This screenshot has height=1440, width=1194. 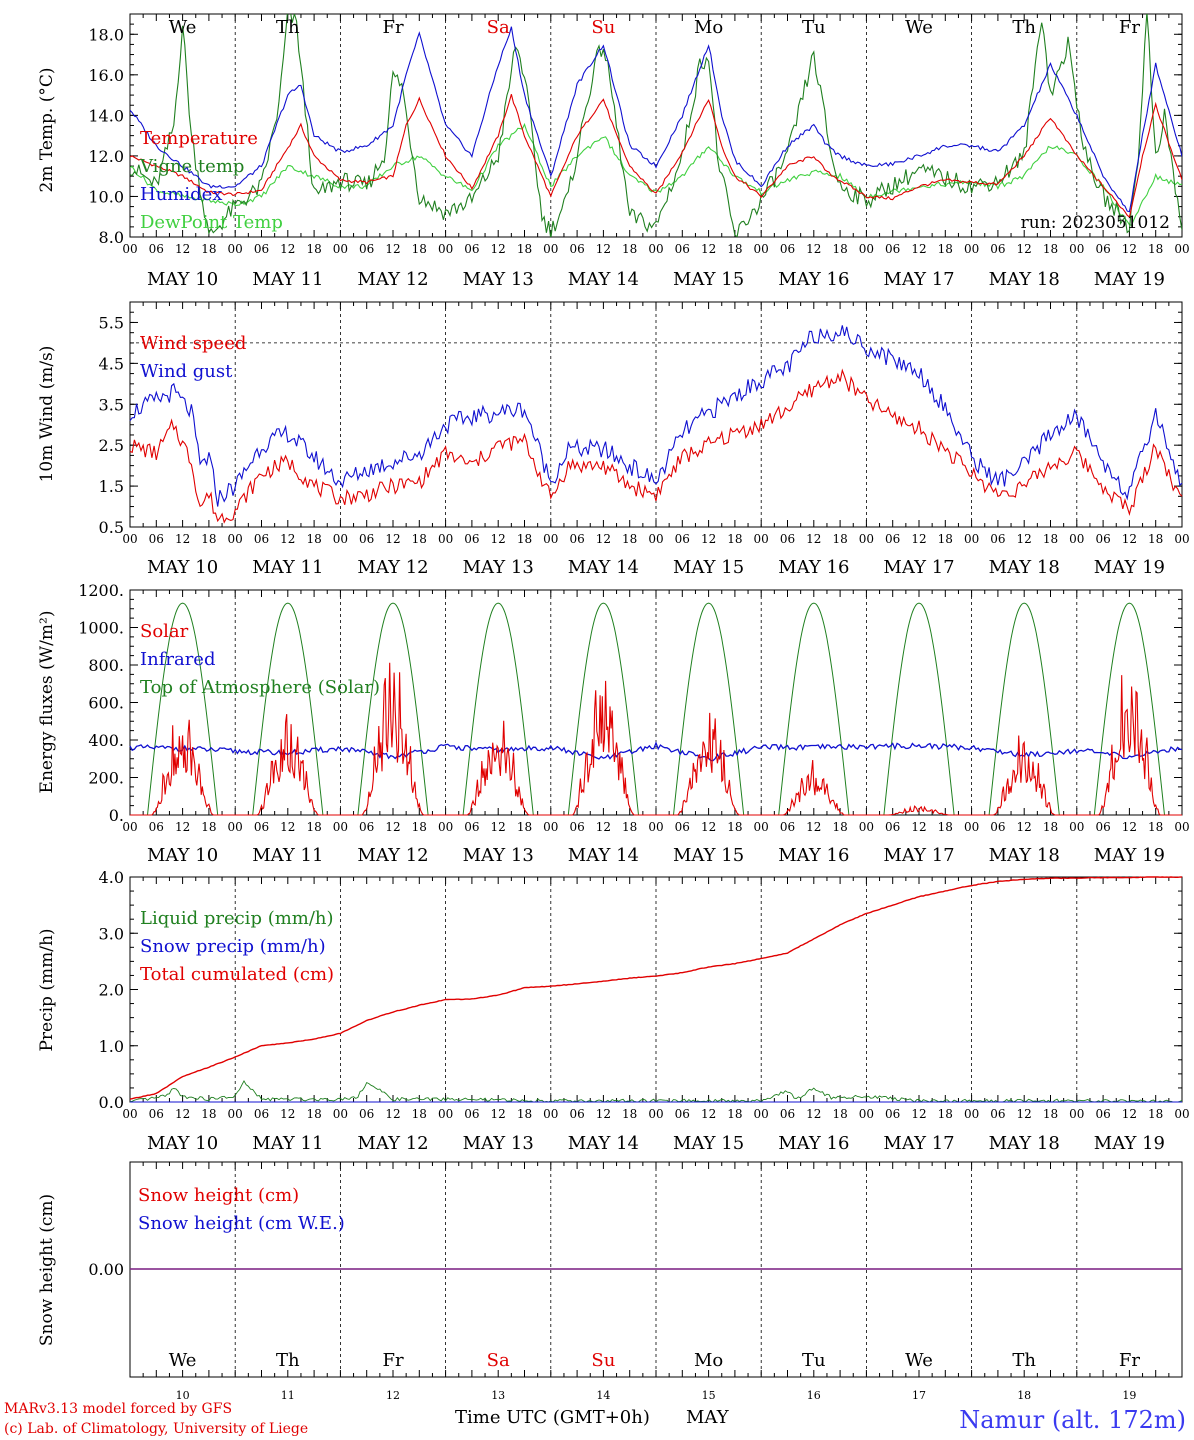 I want to click on station-label: Namur (alt. 172m), so click(x=1072, y=1420).